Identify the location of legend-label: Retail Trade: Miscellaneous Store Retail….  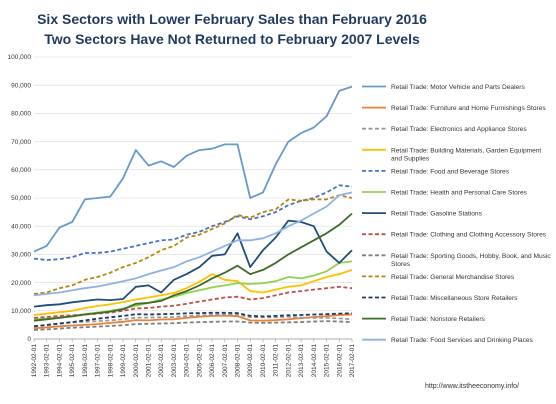
(454, 298).